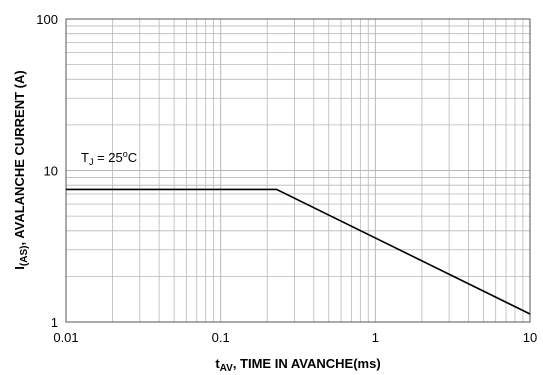 This screenshot has height=375, width=543. What do you see at coordinates (221, 337) in the screenshot?
I see `x-tick-label: 0.1` at bounding box center [221, 337].